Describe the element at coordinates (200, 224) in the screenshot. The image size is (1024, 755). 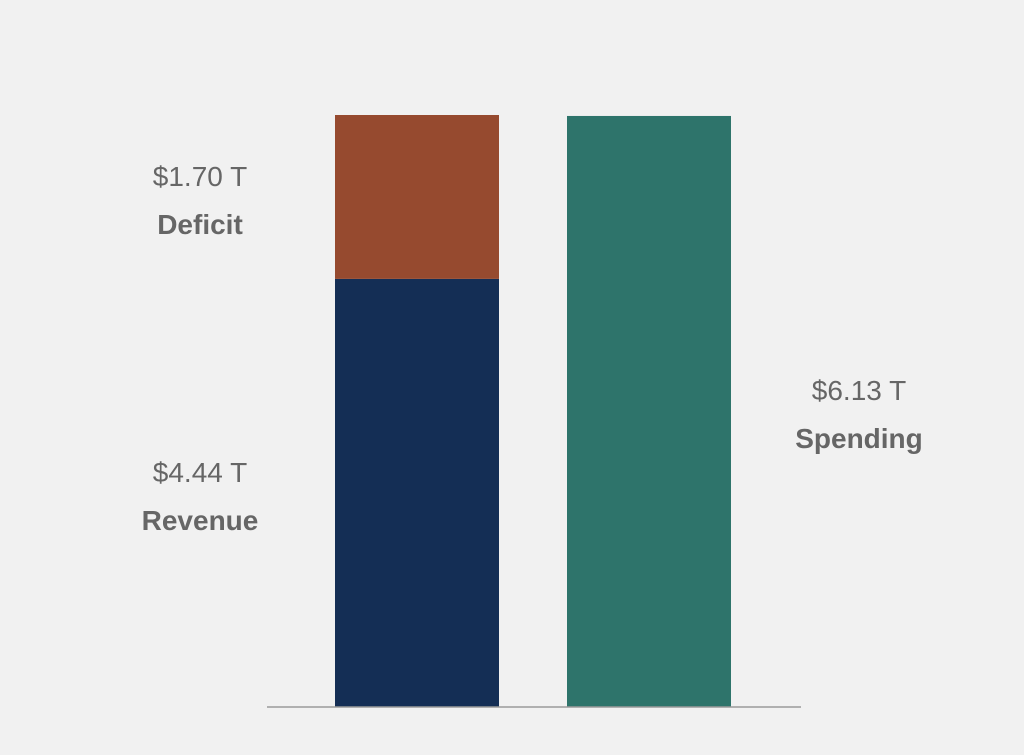
I see `deficit-name-label: Deficit` at that location.